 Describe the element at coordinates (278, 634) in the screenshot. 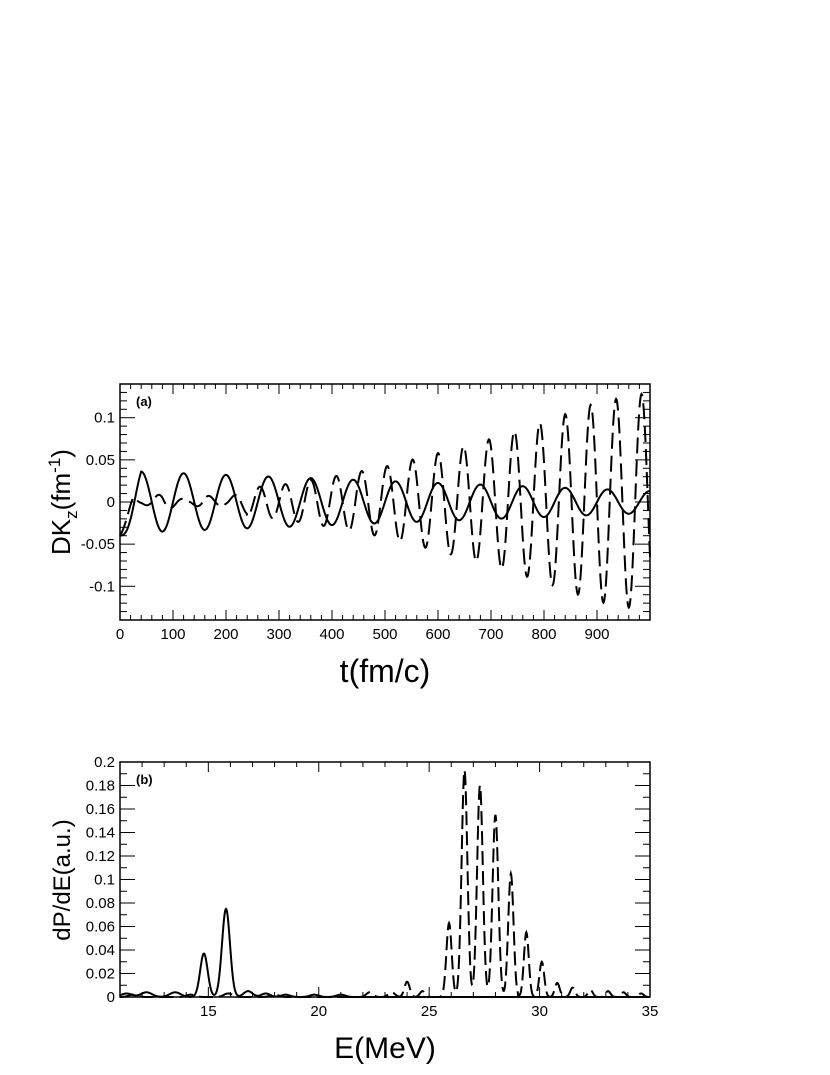

I see `a-x-tick-label: 300` at that location.